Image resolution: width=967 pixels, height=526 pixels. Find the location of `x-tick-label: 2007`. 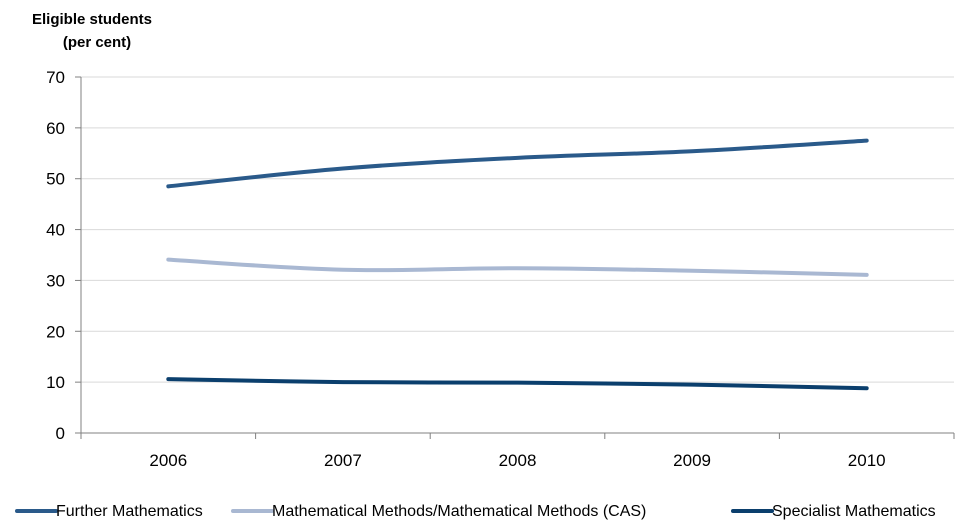

x-tick-label: 2007 is located at coordinates (343, 460).